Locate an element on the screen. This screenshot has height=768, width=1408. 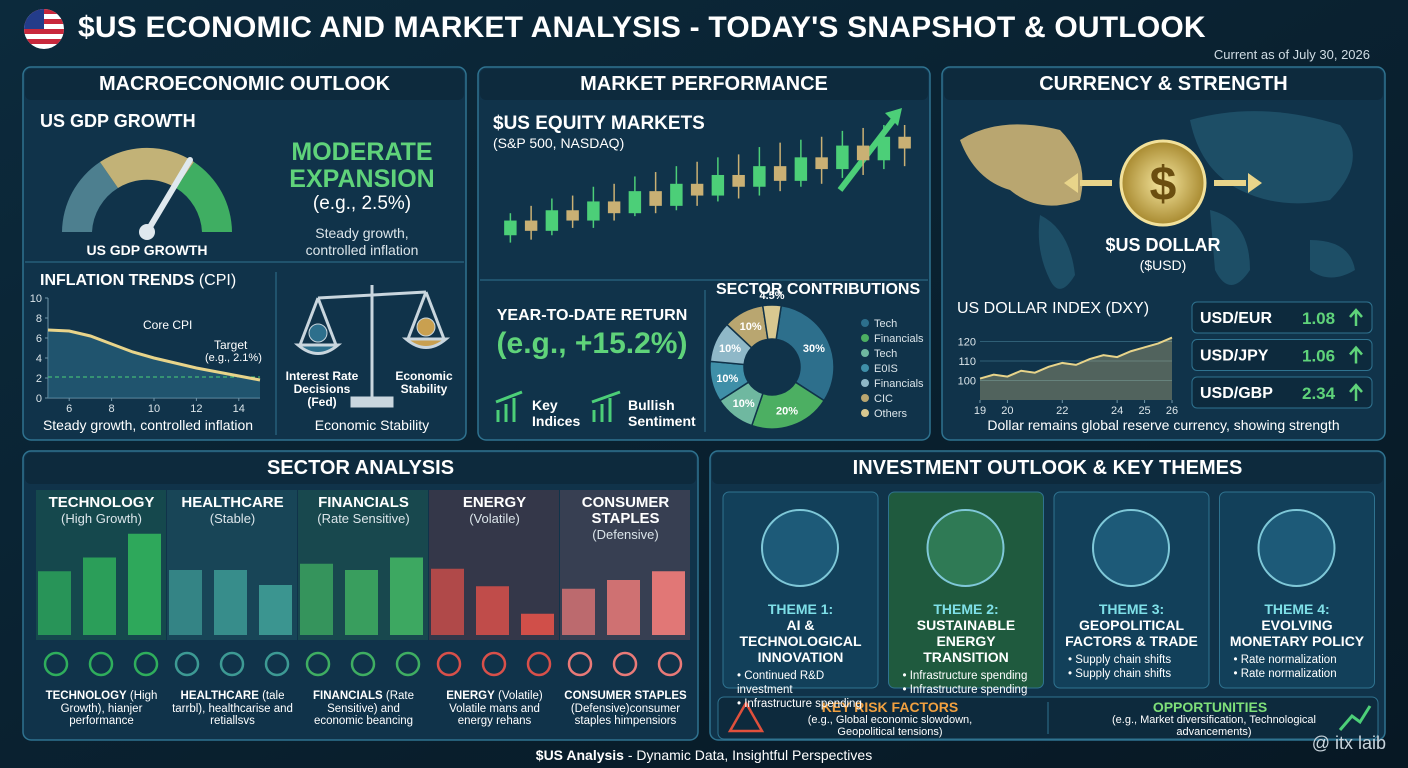
x-tick-label: 20 is located at coordinates (1007, 411).